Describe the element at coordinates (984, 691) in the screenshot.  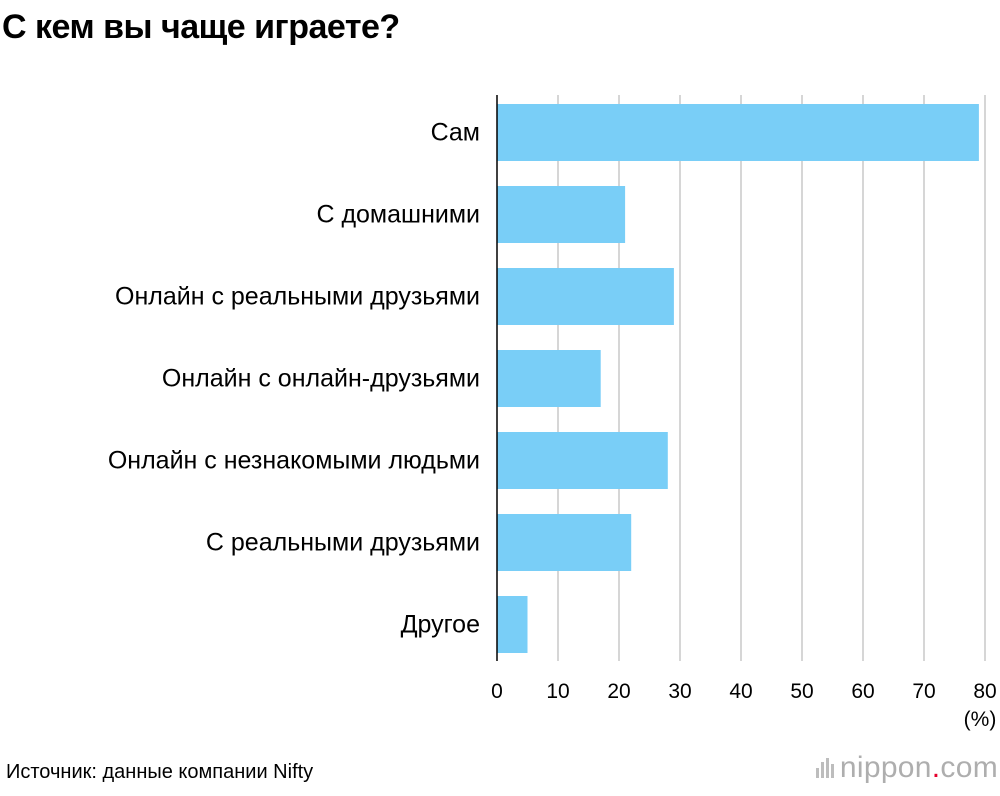
I see `x-tick-label-80: 80` at that location.